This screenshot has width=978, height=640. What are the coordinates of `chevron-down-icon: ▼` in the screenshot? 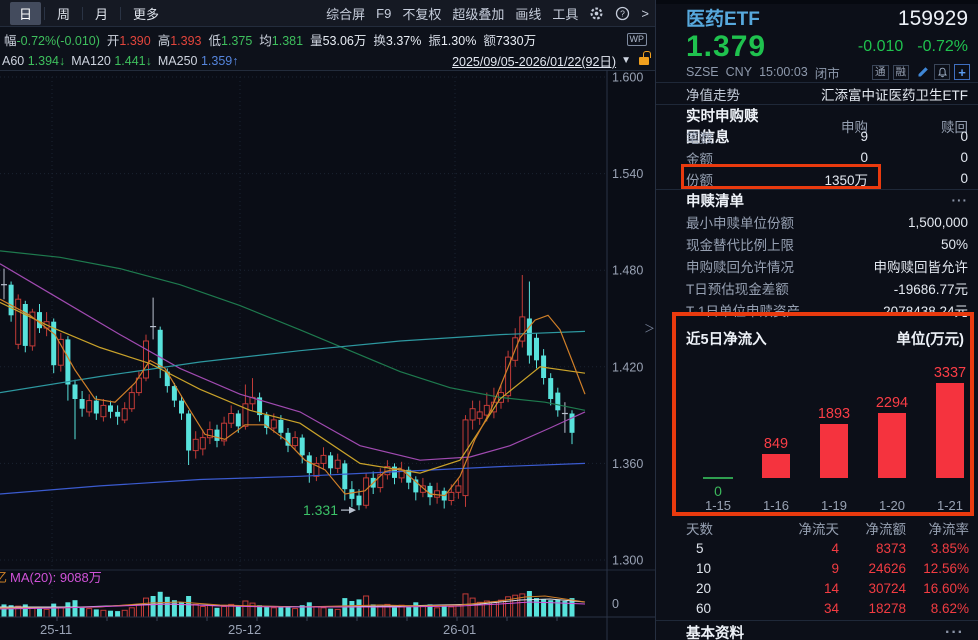 It's located at (626, 60).